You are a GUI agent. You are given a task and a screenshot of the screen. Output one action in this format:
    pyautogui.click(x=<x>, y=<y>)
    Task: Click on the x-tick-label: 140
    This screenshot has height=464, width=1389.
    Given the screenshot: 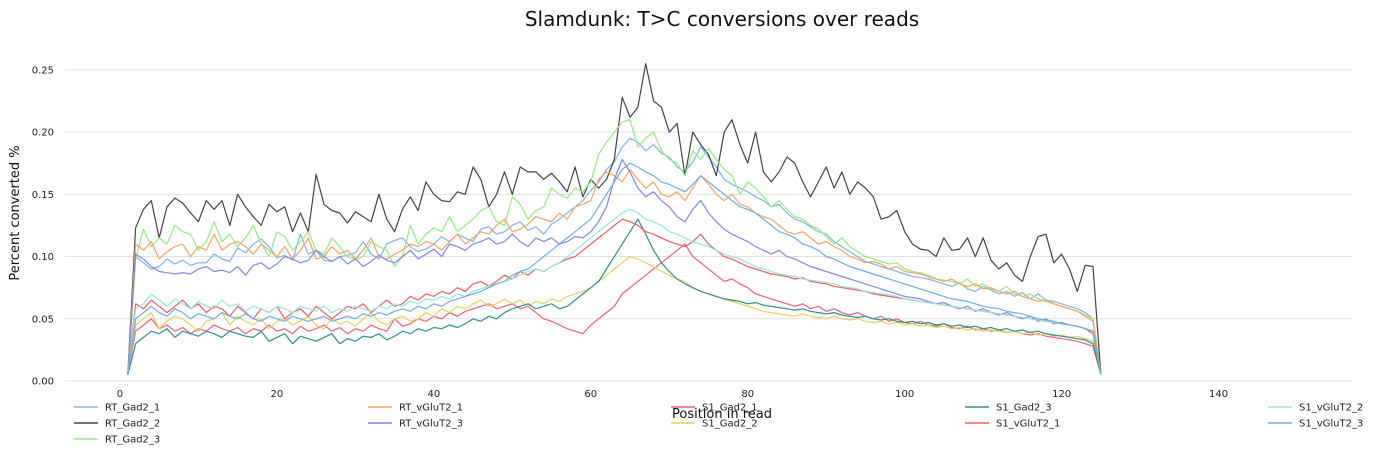 What is the action you would take?
    pyautogui.click(x=1218, y=394)
    